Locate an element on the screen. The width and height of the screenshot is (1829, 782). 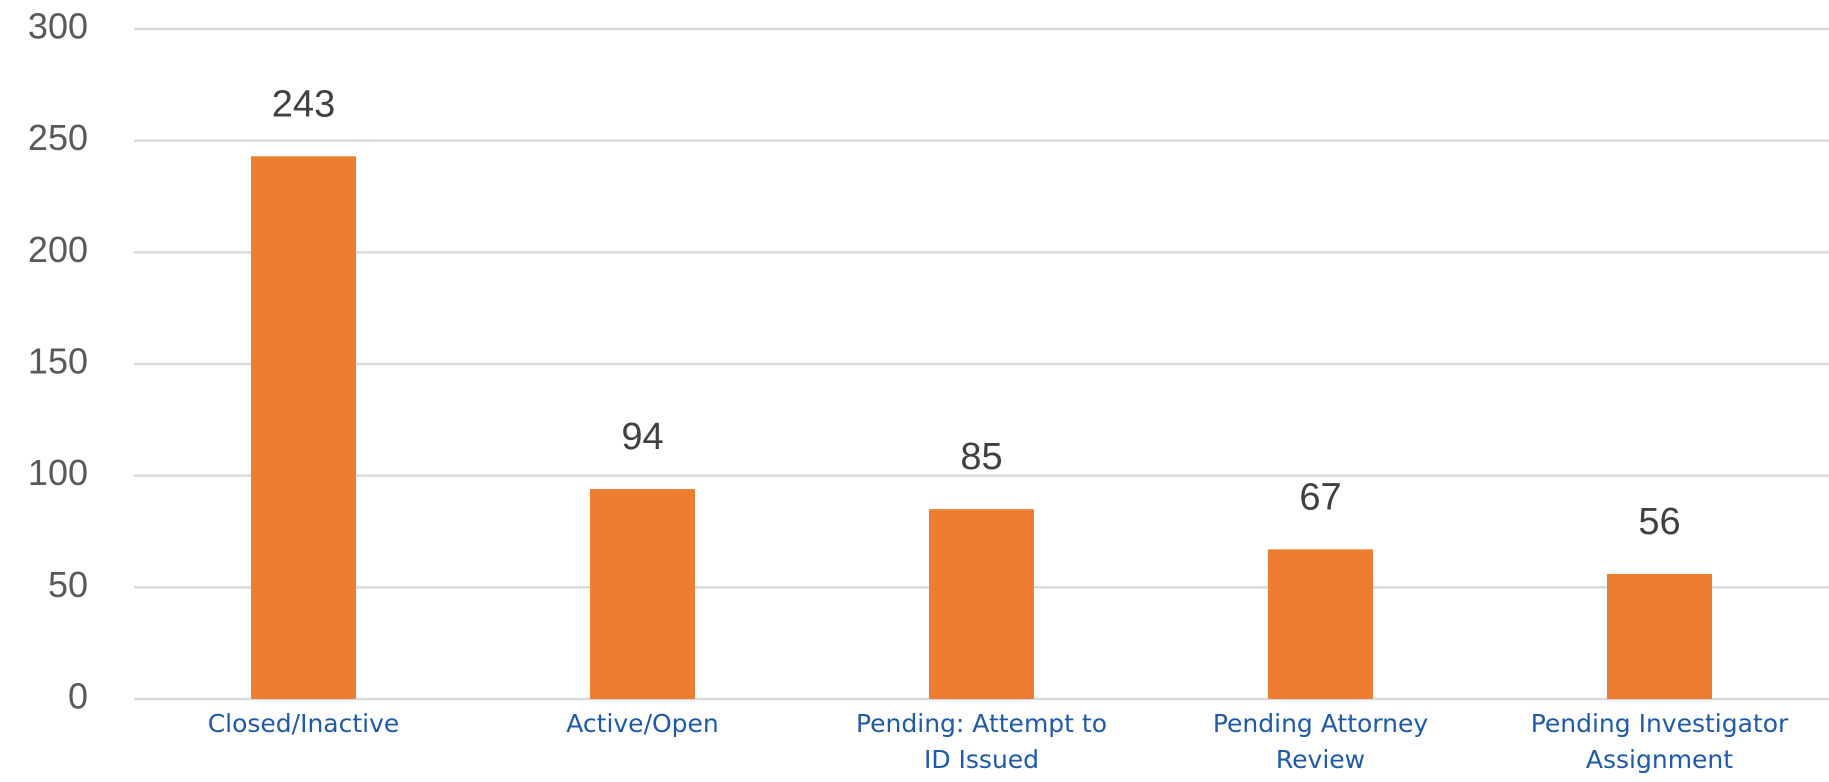
y-tick-label: 150 is located at coordinates (58, 361).